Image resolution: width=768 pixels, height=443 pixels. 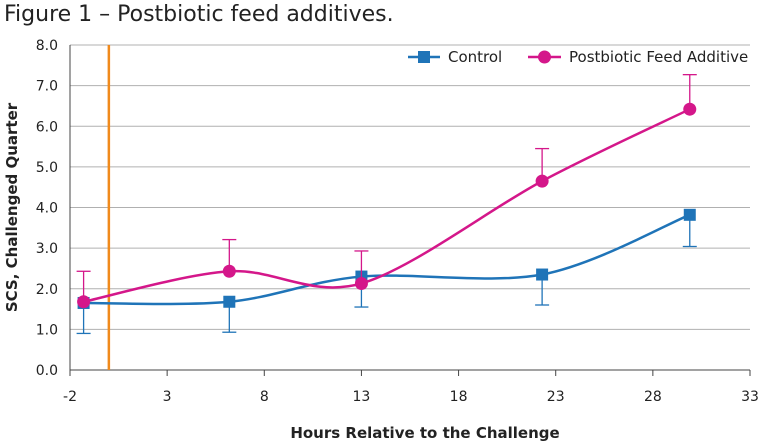 What do you see at coordinates (167, 397) in the screenshot?
I see `x-tick-label: 3` at bounding box center [167, 397].